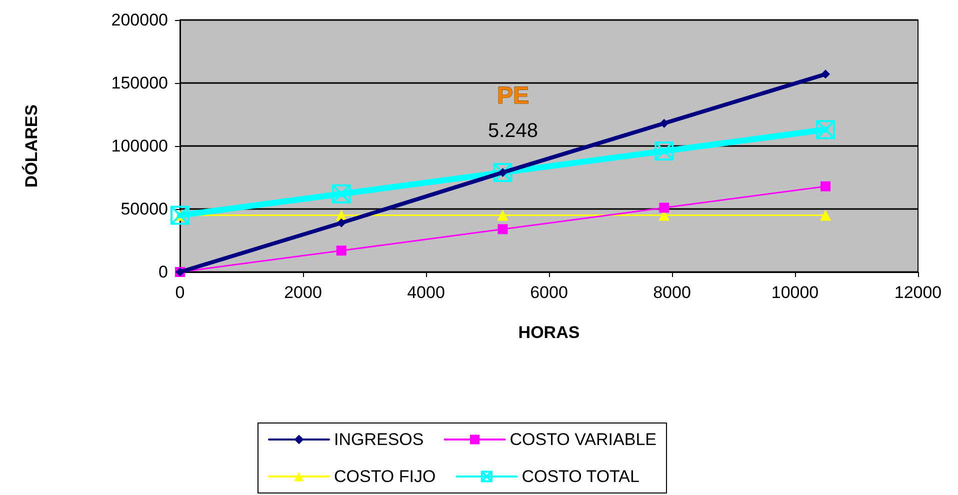 Image resolution: width=958 pixels, height=495 pixels. Describe the element at coordinates (303, 292) in the screenshot. I see `x-tick-label: 2000` at that location.